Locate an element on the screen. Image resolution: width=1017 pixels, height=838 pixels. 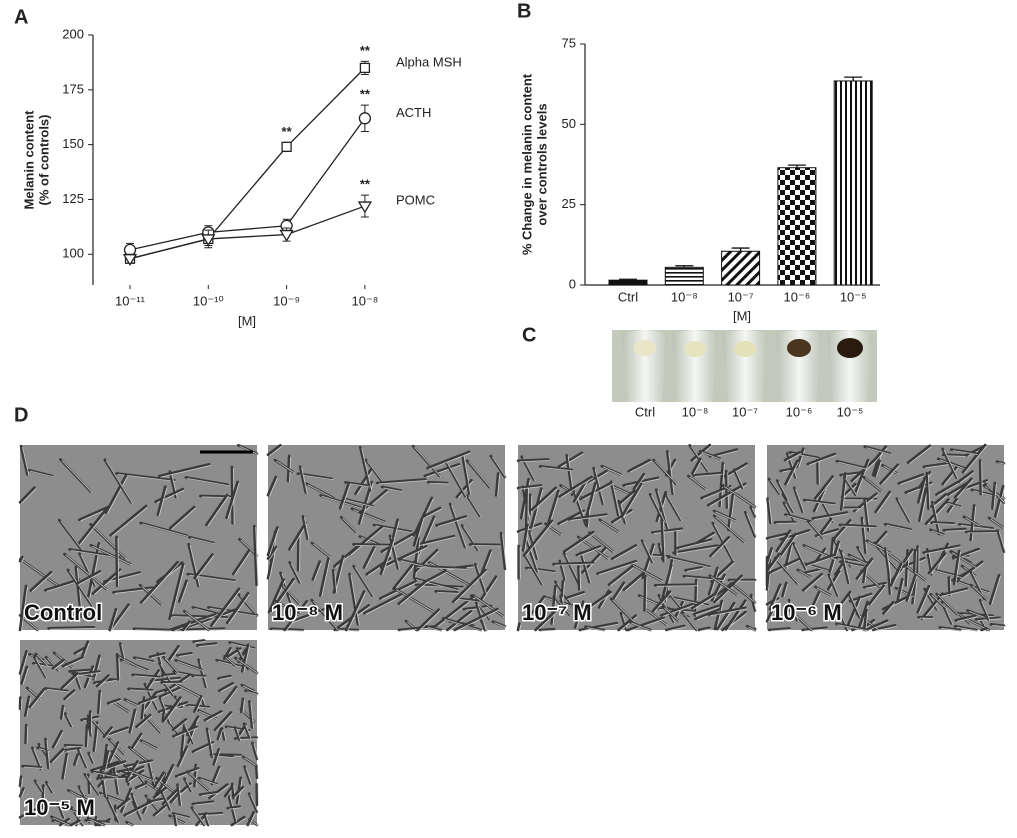
micrograph: 10⁻⁷ M is located at coordinates (636, 537).